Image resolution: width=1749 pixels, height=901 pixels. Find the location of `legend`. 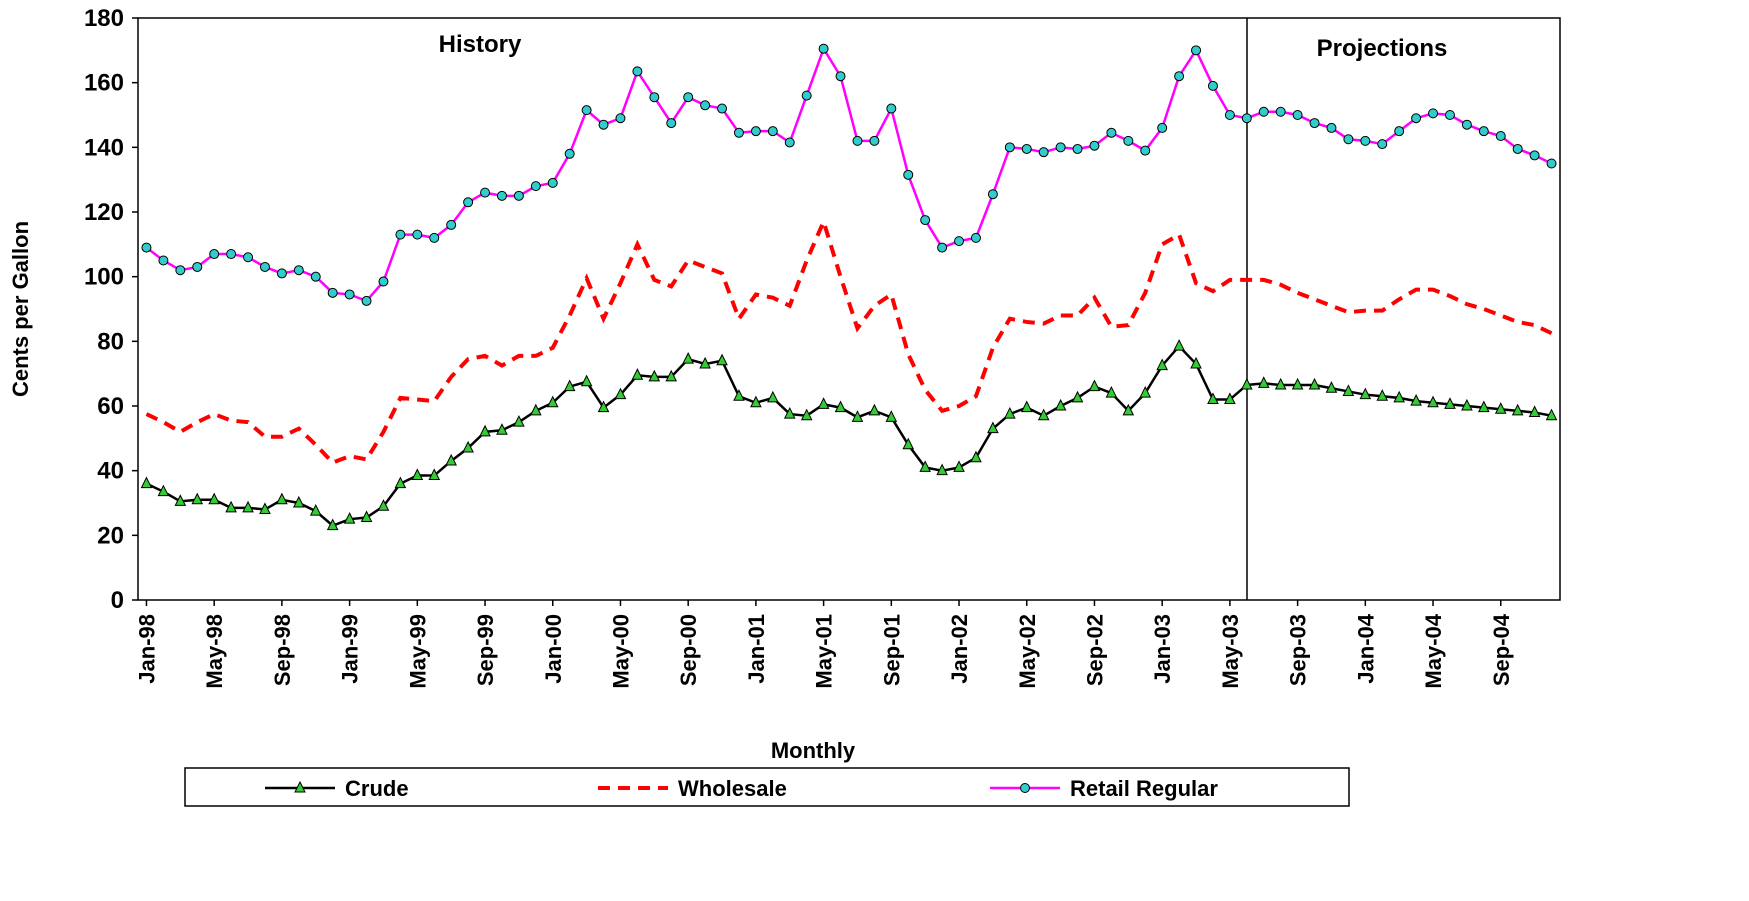

legend is located at coordinates (767, 787).